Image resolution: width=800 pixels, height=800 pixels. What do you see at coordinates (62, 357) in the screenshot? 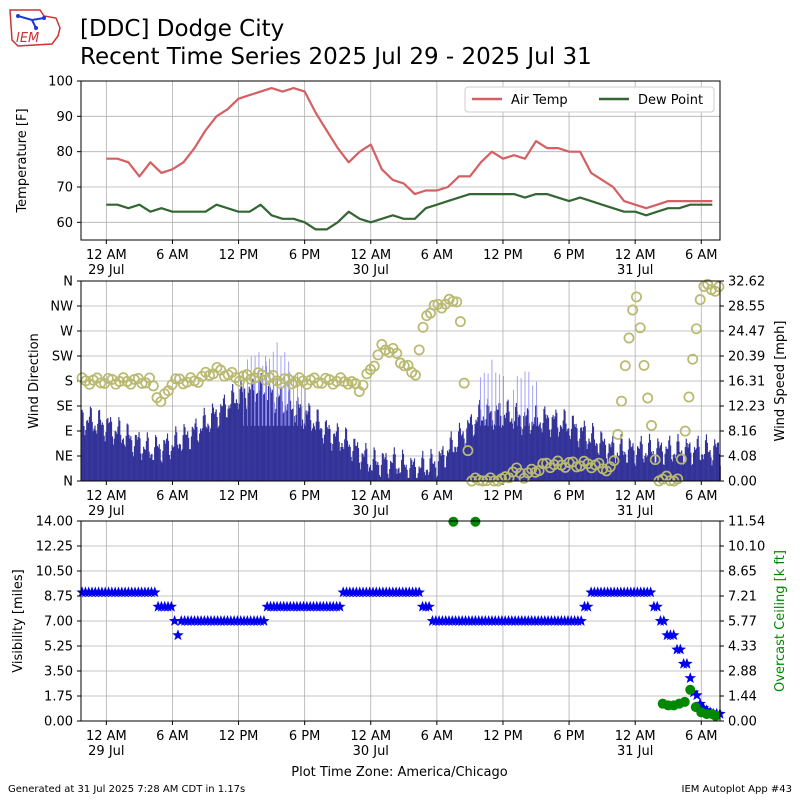
I see `wind-dir-axis-tick-label: SW` at bounding box center [62, 357].